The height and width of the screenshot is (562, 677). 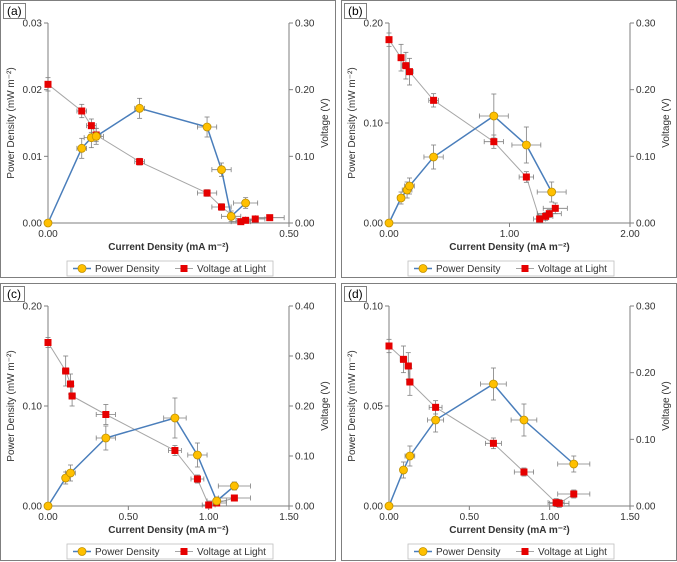 What do you see at coordinates (33, 90) in the screenshot?
I see `y-left-tick-label: 0.02` at bounding box center [33, 90].